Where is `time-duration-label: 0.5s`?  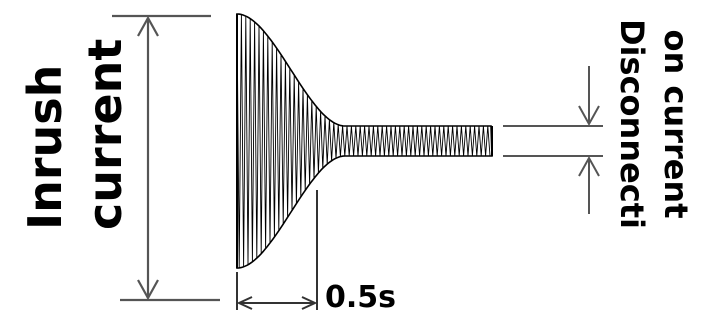 time-duration-label: 0.5s is located at coordinates (361, 297).